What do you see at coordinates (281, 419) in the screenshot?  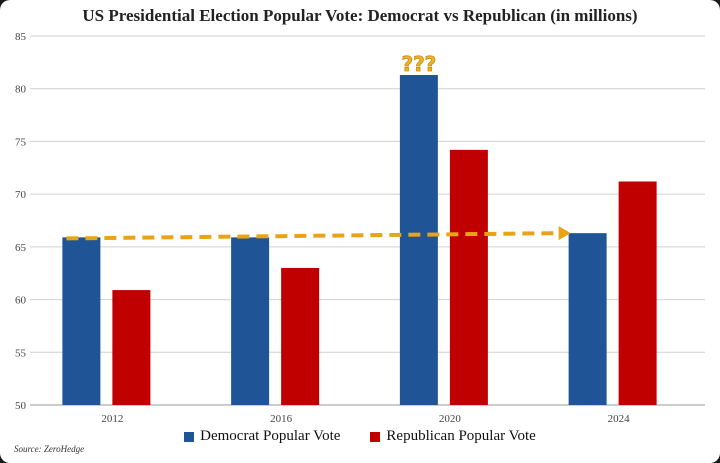 I see `x-tick-label: 2016` at bounding box center [281, 419].